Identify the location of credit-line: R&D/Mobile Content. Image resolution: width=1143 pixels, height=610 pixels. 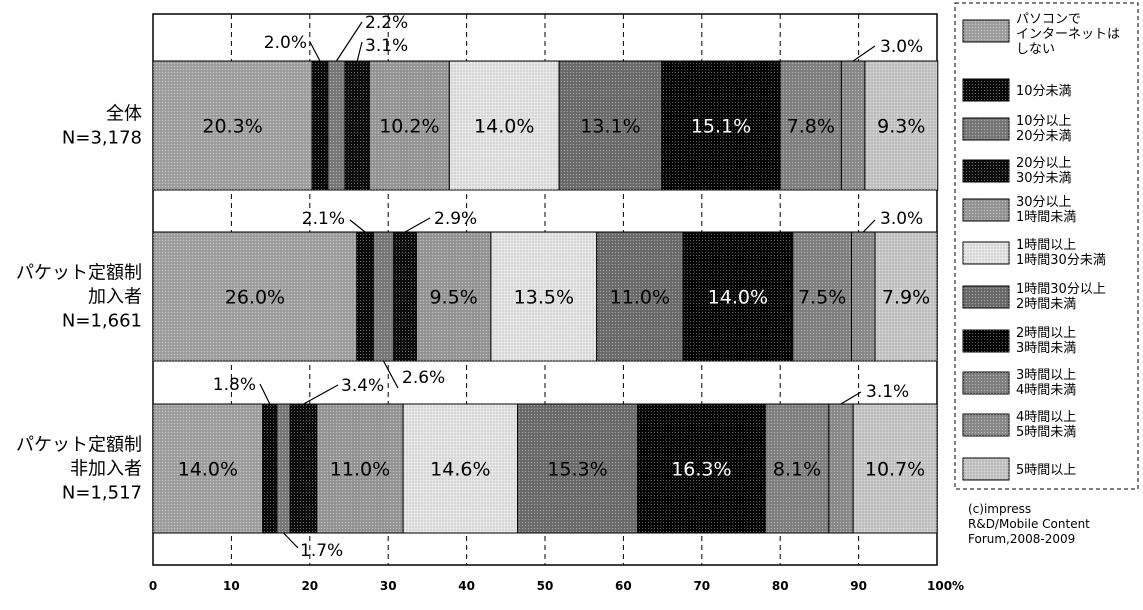
(1029, 524).